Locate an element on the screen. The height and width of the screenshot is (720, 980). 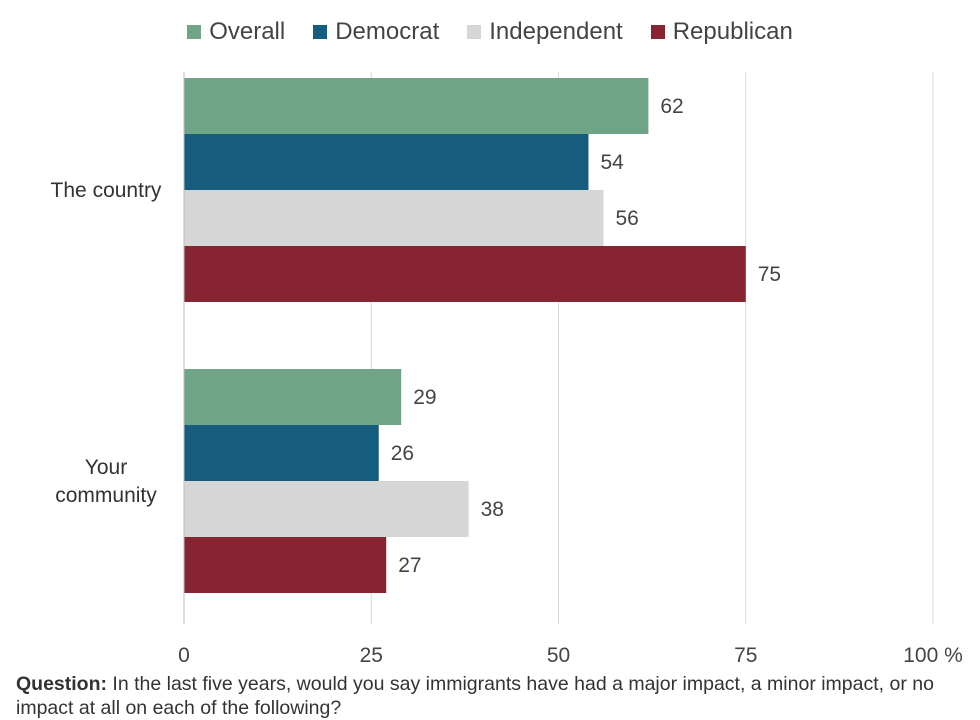
data-label: 54 is located at coordinates (612, 162).